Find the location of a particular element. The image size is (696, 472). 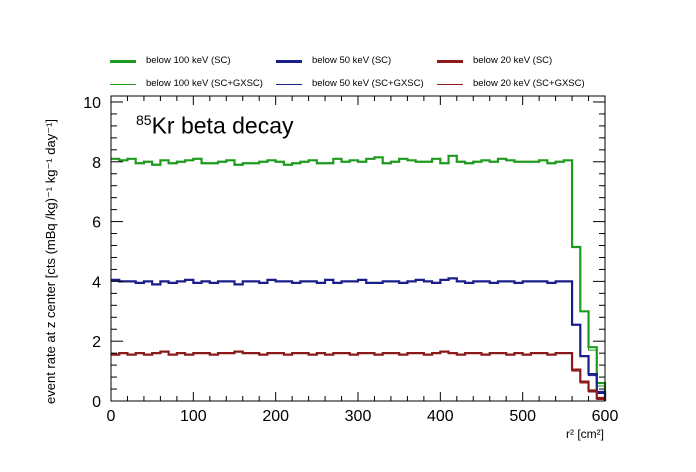

y-tick-label: 2 is located at coordinates (96, 342).